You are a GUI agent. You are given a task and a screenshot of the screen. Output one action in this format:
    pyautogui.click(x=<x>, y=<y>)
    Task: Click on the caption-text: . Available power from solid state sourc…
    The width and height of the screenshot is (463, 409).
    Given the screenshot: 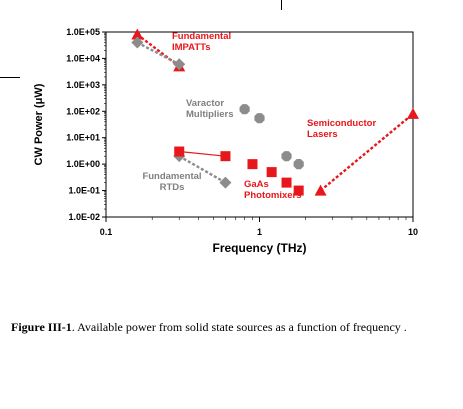 What is the action you would take?
    pyautogui.click(x=239, y=327)
    